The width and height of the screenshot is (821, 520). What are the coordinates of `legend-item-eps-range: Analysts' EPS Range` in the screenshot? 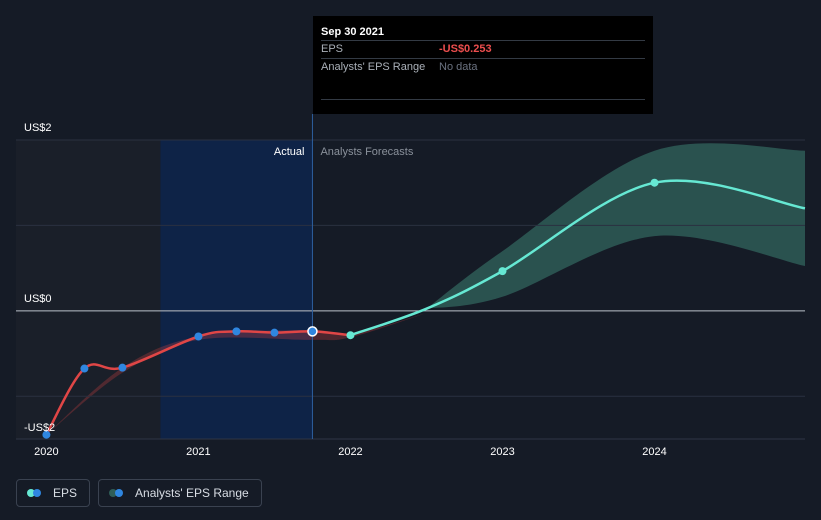 It's located at (180, 493).